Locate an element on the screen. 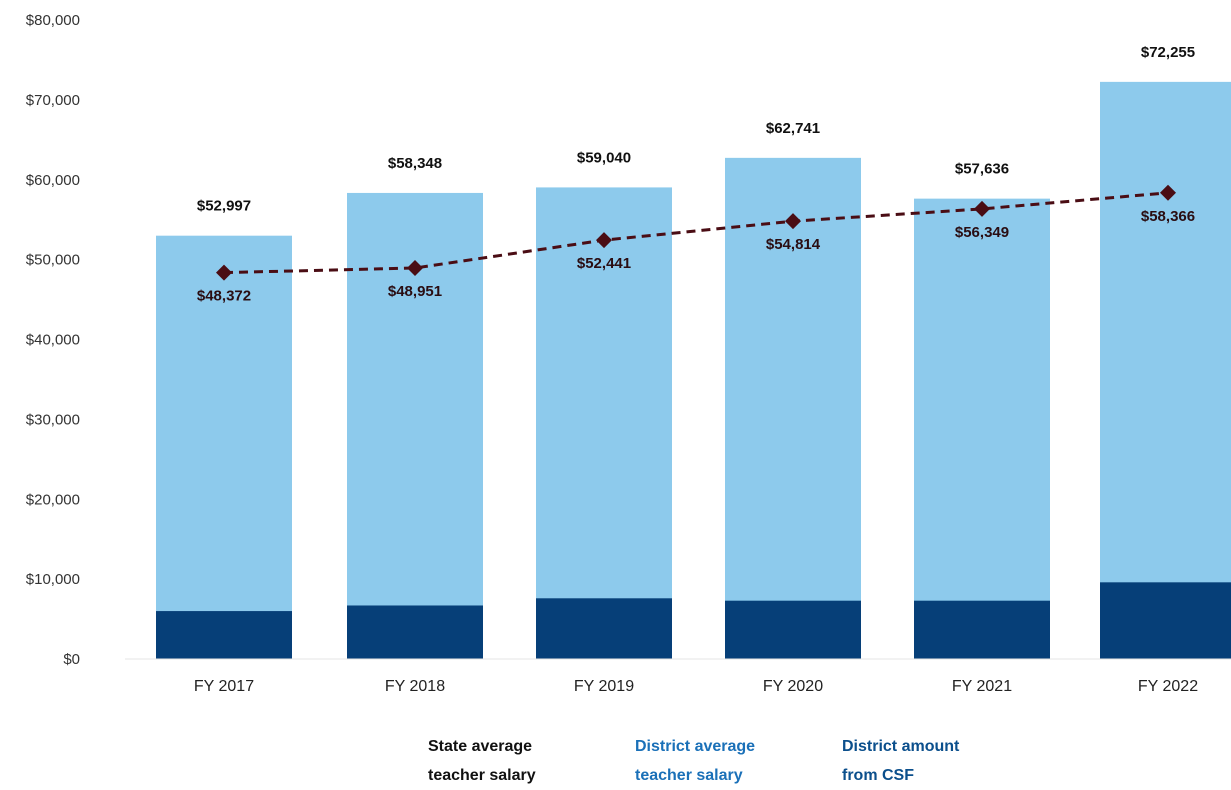 Image resolution: width=1231 pixels, height=790 pixels. state-average-label: $54,814 is located at coordinates (793, 244).